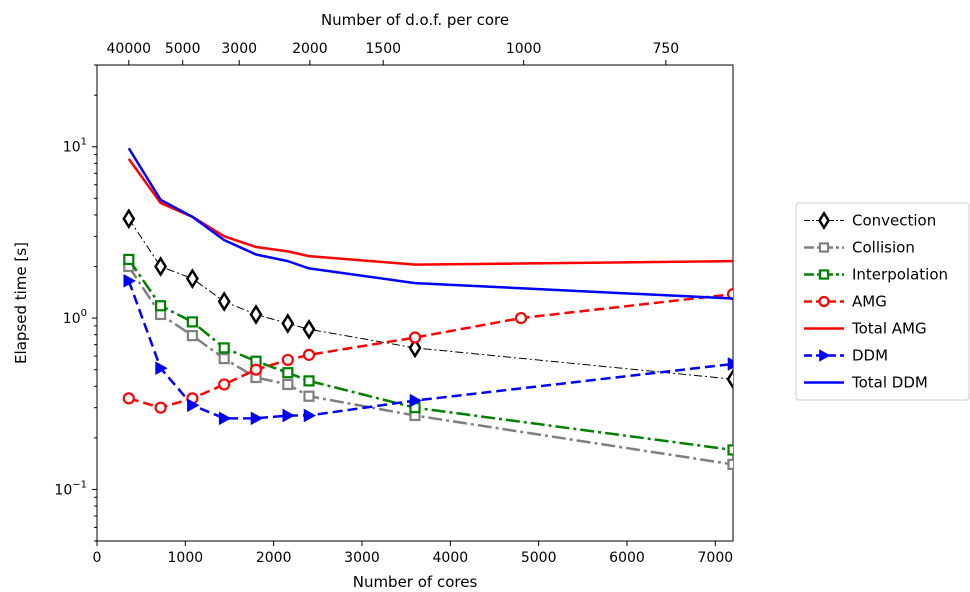 The image size is (970, 592). I want to click on legend-item: Total DDM, so click(866, 383).